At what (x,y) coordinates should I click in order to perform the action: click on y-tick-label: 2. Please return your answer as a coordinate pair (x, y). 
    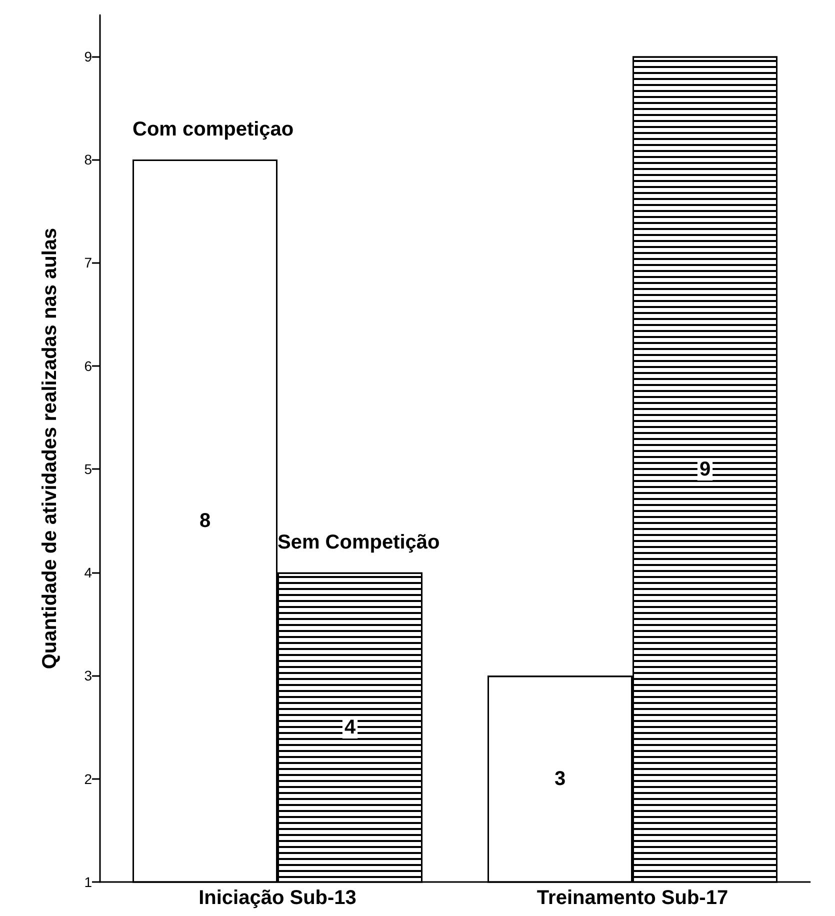
    Looking at the image, I should click on (88, 778).